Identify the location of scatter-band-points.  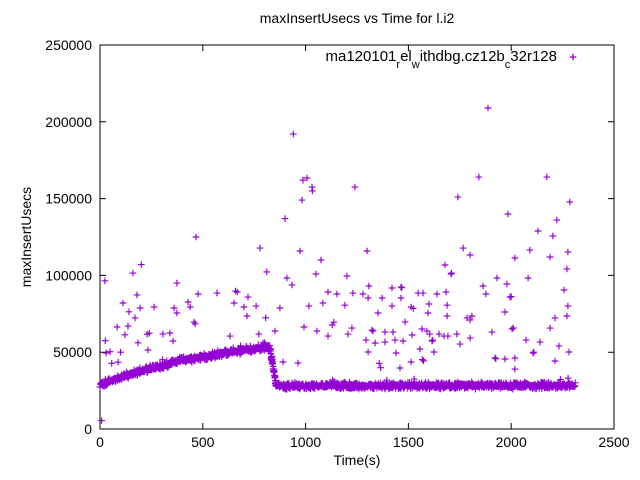
(337, 366).